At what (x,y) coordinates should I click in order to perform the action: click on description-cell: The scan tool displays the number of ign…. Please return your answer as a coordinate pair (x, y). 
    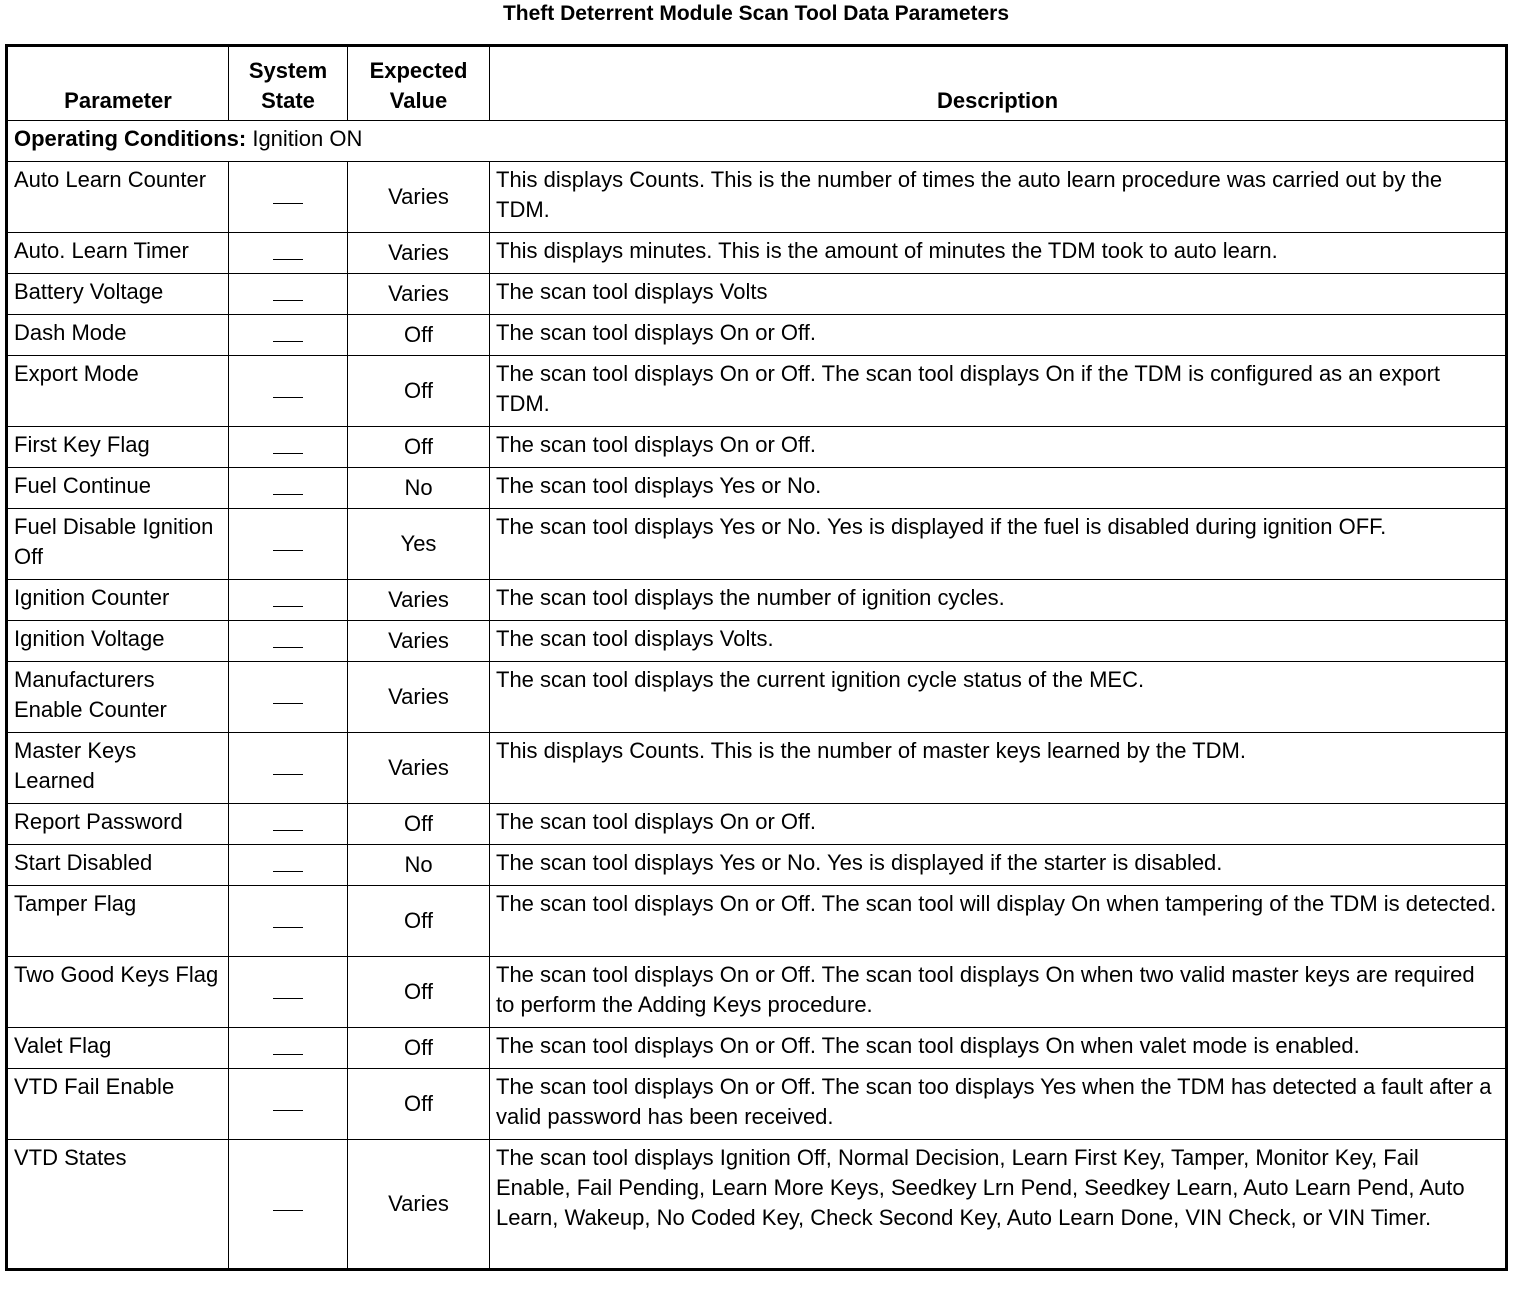
    Looking at the image, I should click on (998, 600).